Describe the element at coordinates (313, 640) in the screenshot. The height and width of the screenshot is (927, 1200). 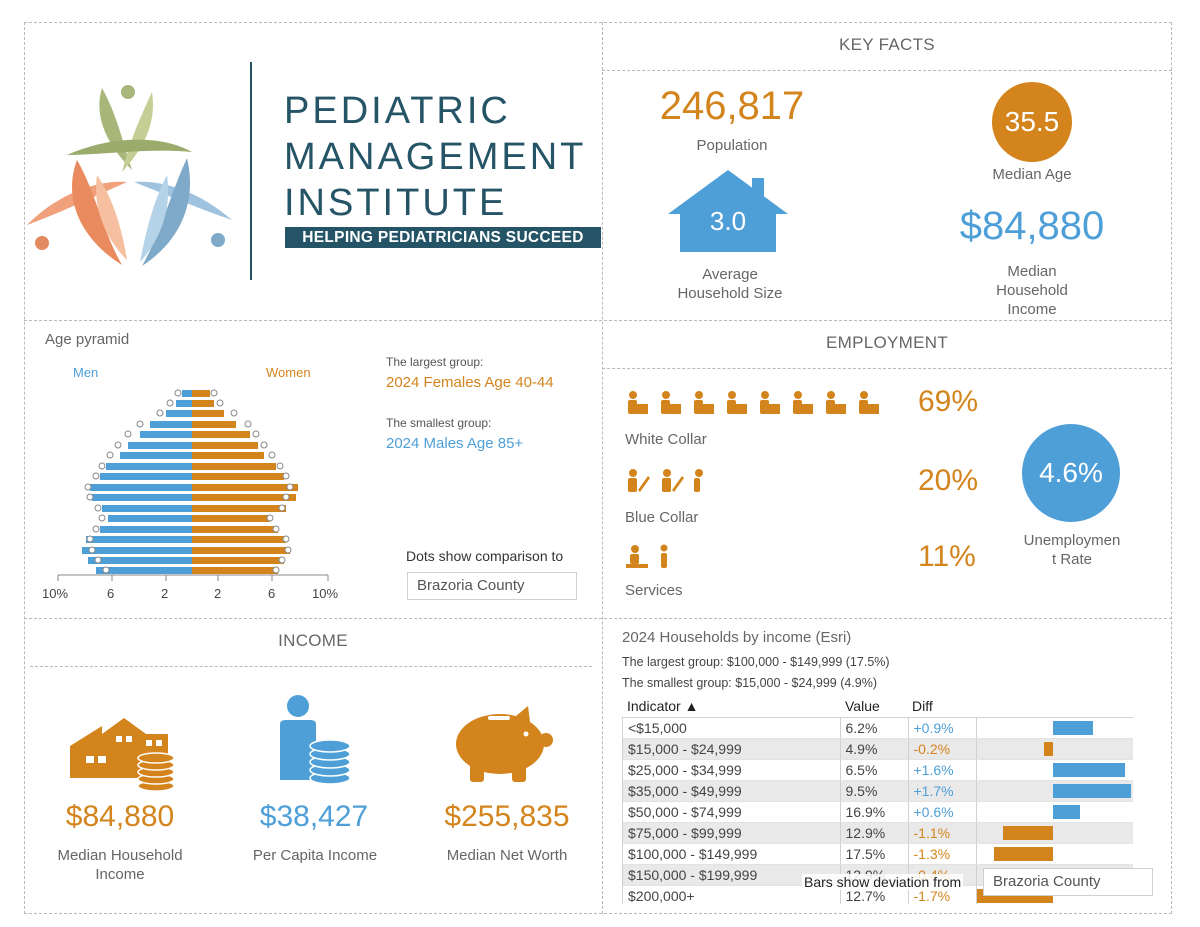
I see `income-title: INCOME` at that location.